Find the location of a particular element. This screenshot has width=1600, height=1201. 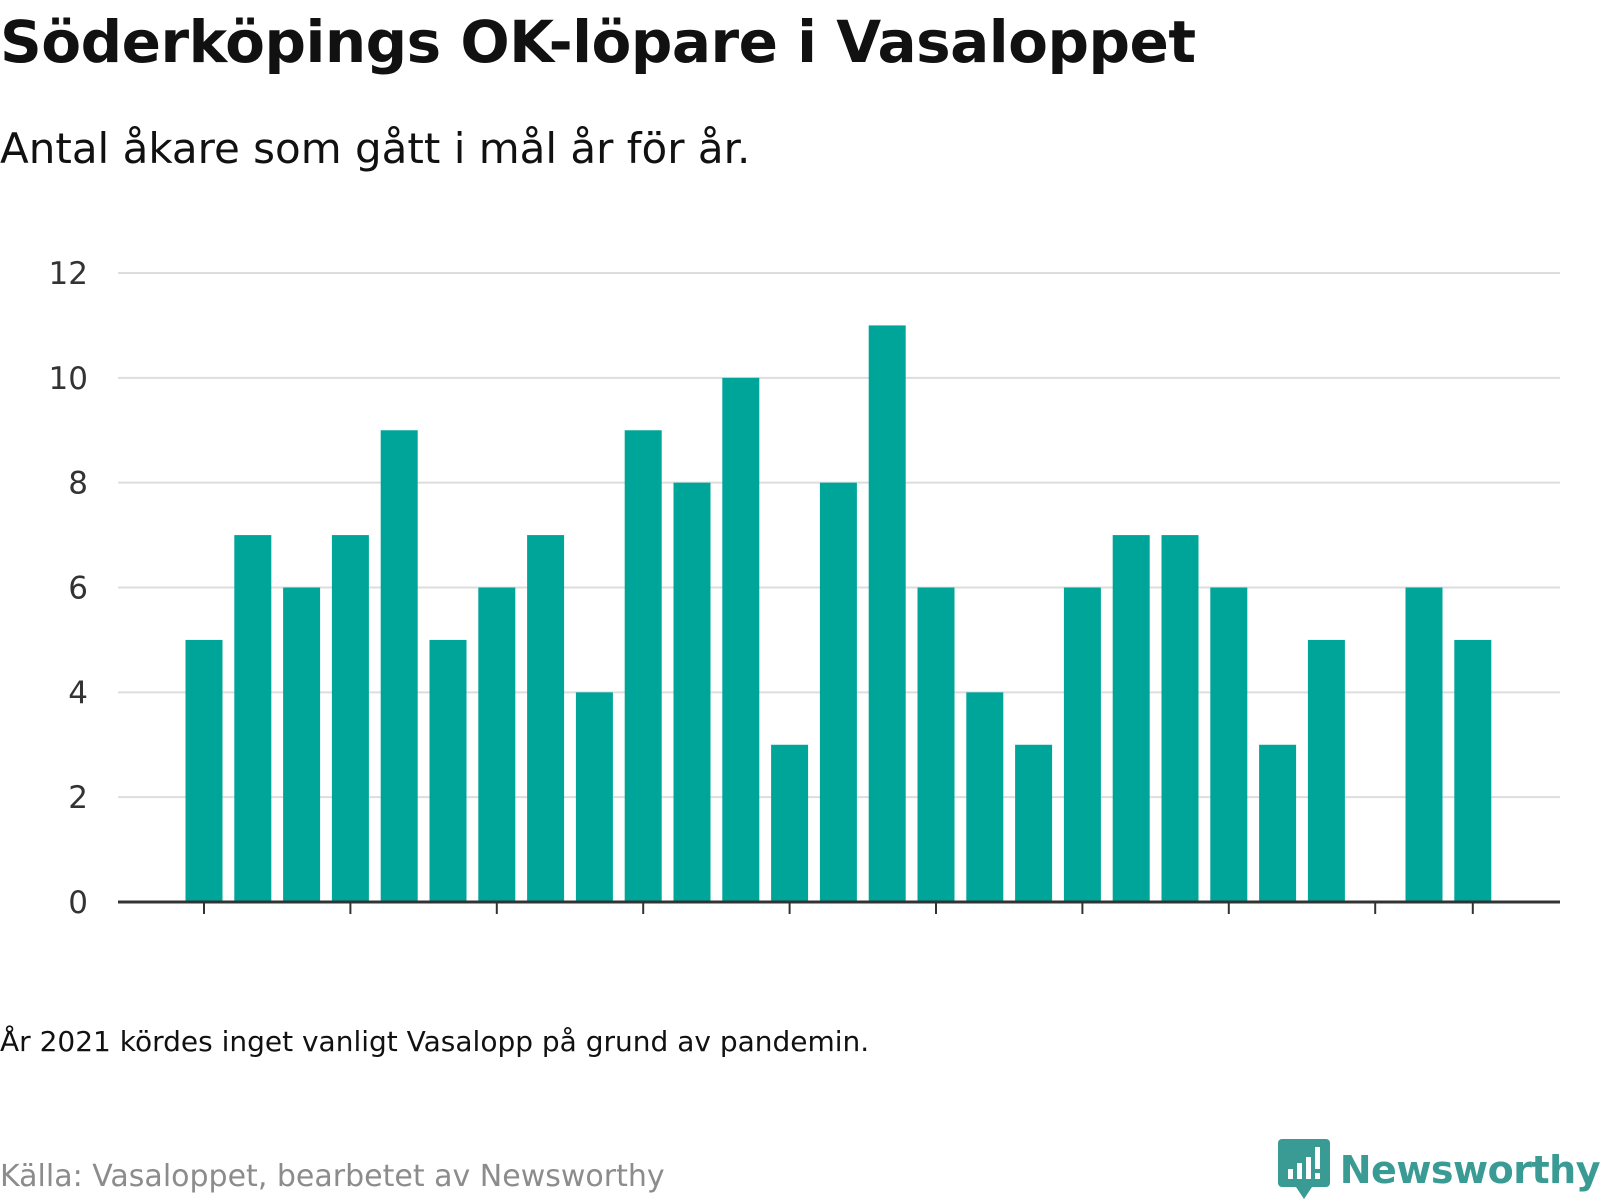

bar-2019 is located at coordinates (1278, 823).